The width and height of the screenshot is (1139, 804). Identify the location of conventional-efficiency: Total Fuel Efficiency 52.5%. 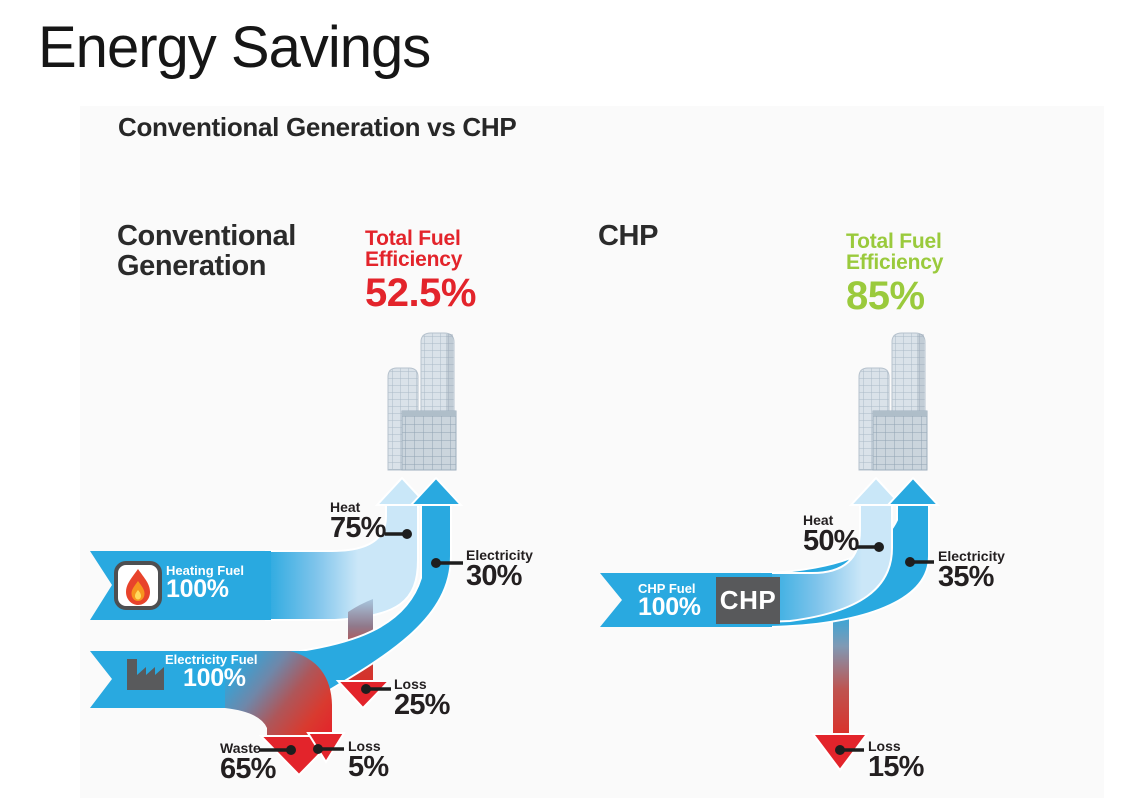
(420, 271).